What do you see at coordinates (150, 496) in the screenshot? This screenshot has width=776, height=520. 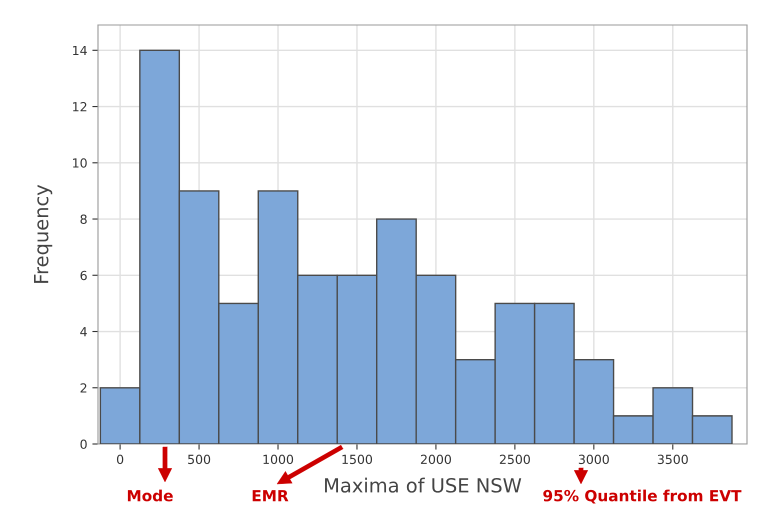 I see `text: Mode` at bounding box center [150, 496].